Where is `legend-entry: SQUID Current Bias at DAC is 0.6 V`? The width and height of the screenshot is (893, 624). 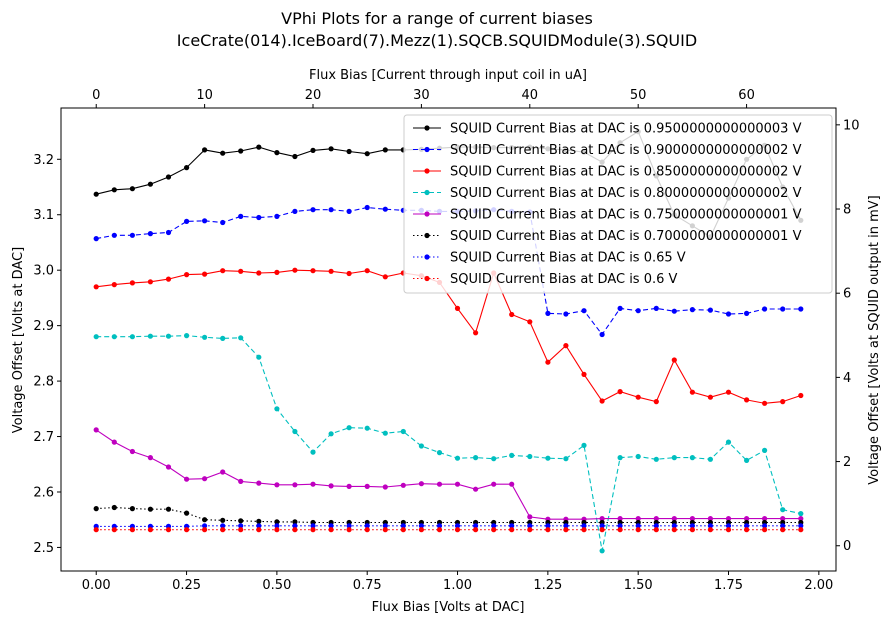 legend-entry: SQUID Current Bias at DAC is 0.6 V is located at coordinates (545, 279).